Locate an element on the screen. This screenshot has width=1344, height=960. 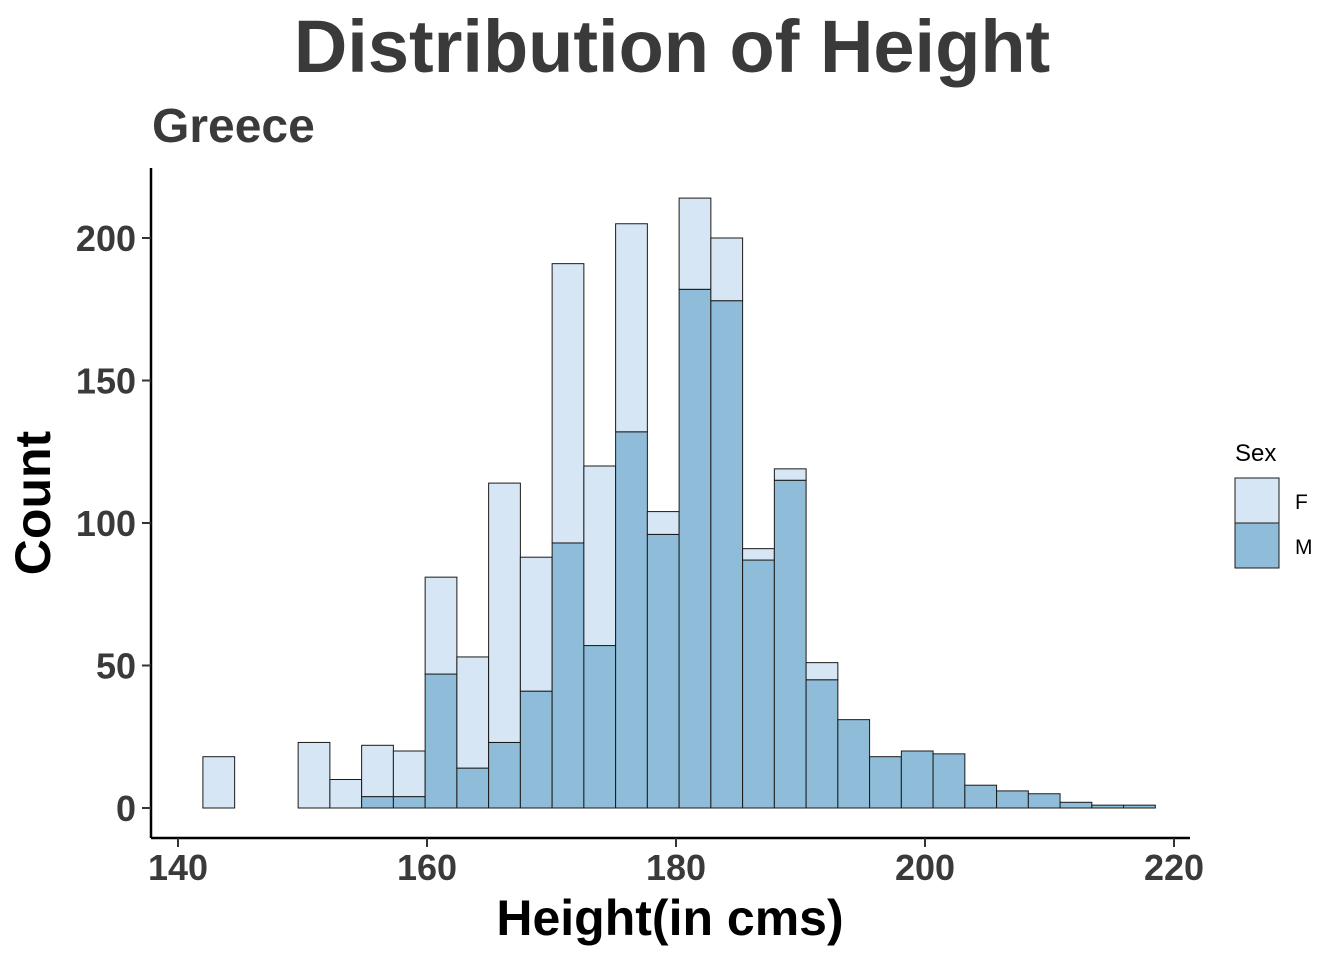
y-tick-label-150: 150 is located at coordinates (106, 381).